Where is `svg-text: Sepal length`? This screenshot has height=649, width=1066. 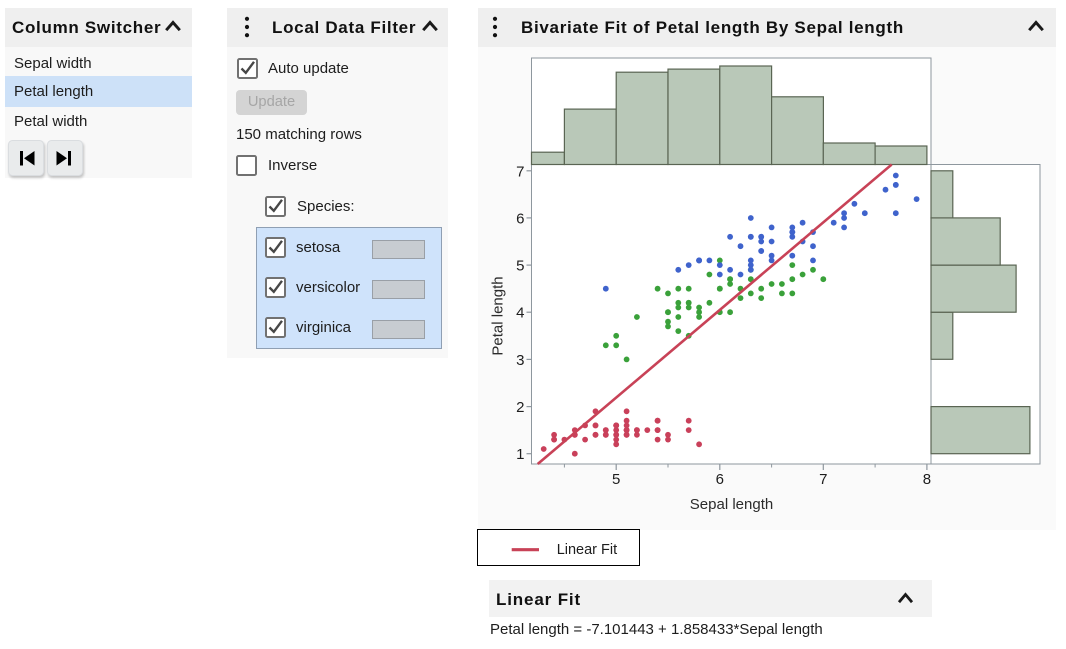
svg-text: Sepal length is located at coordinates (731, 504).